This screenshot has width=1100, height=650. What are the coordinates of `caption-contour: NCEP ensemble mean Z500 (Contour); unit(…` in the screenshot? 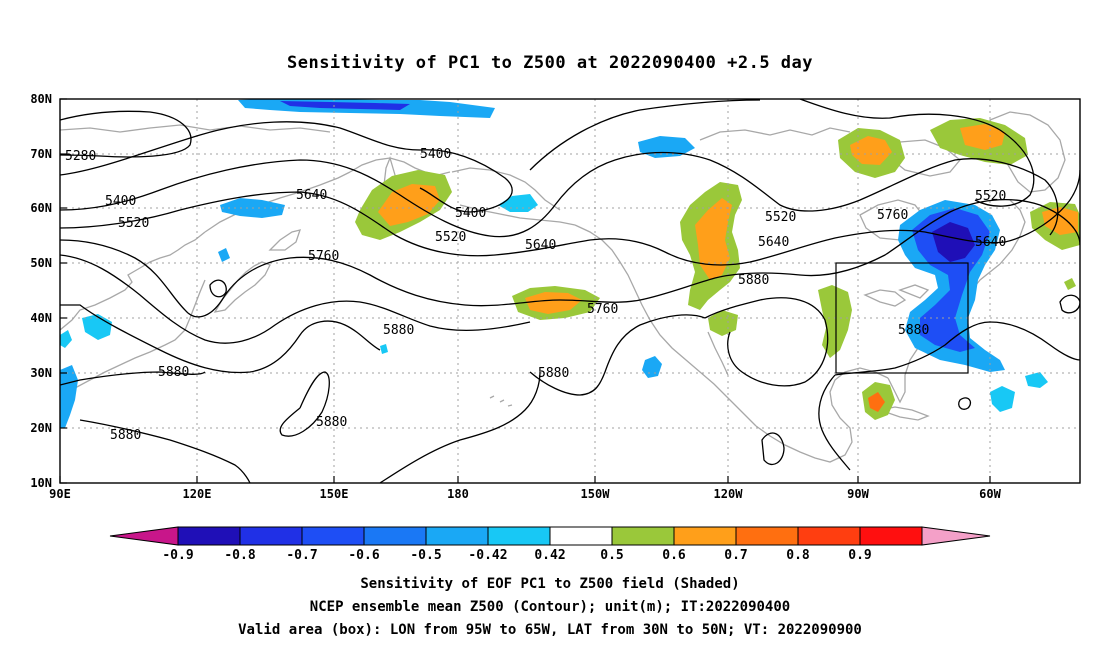 It's located at (550, 607).